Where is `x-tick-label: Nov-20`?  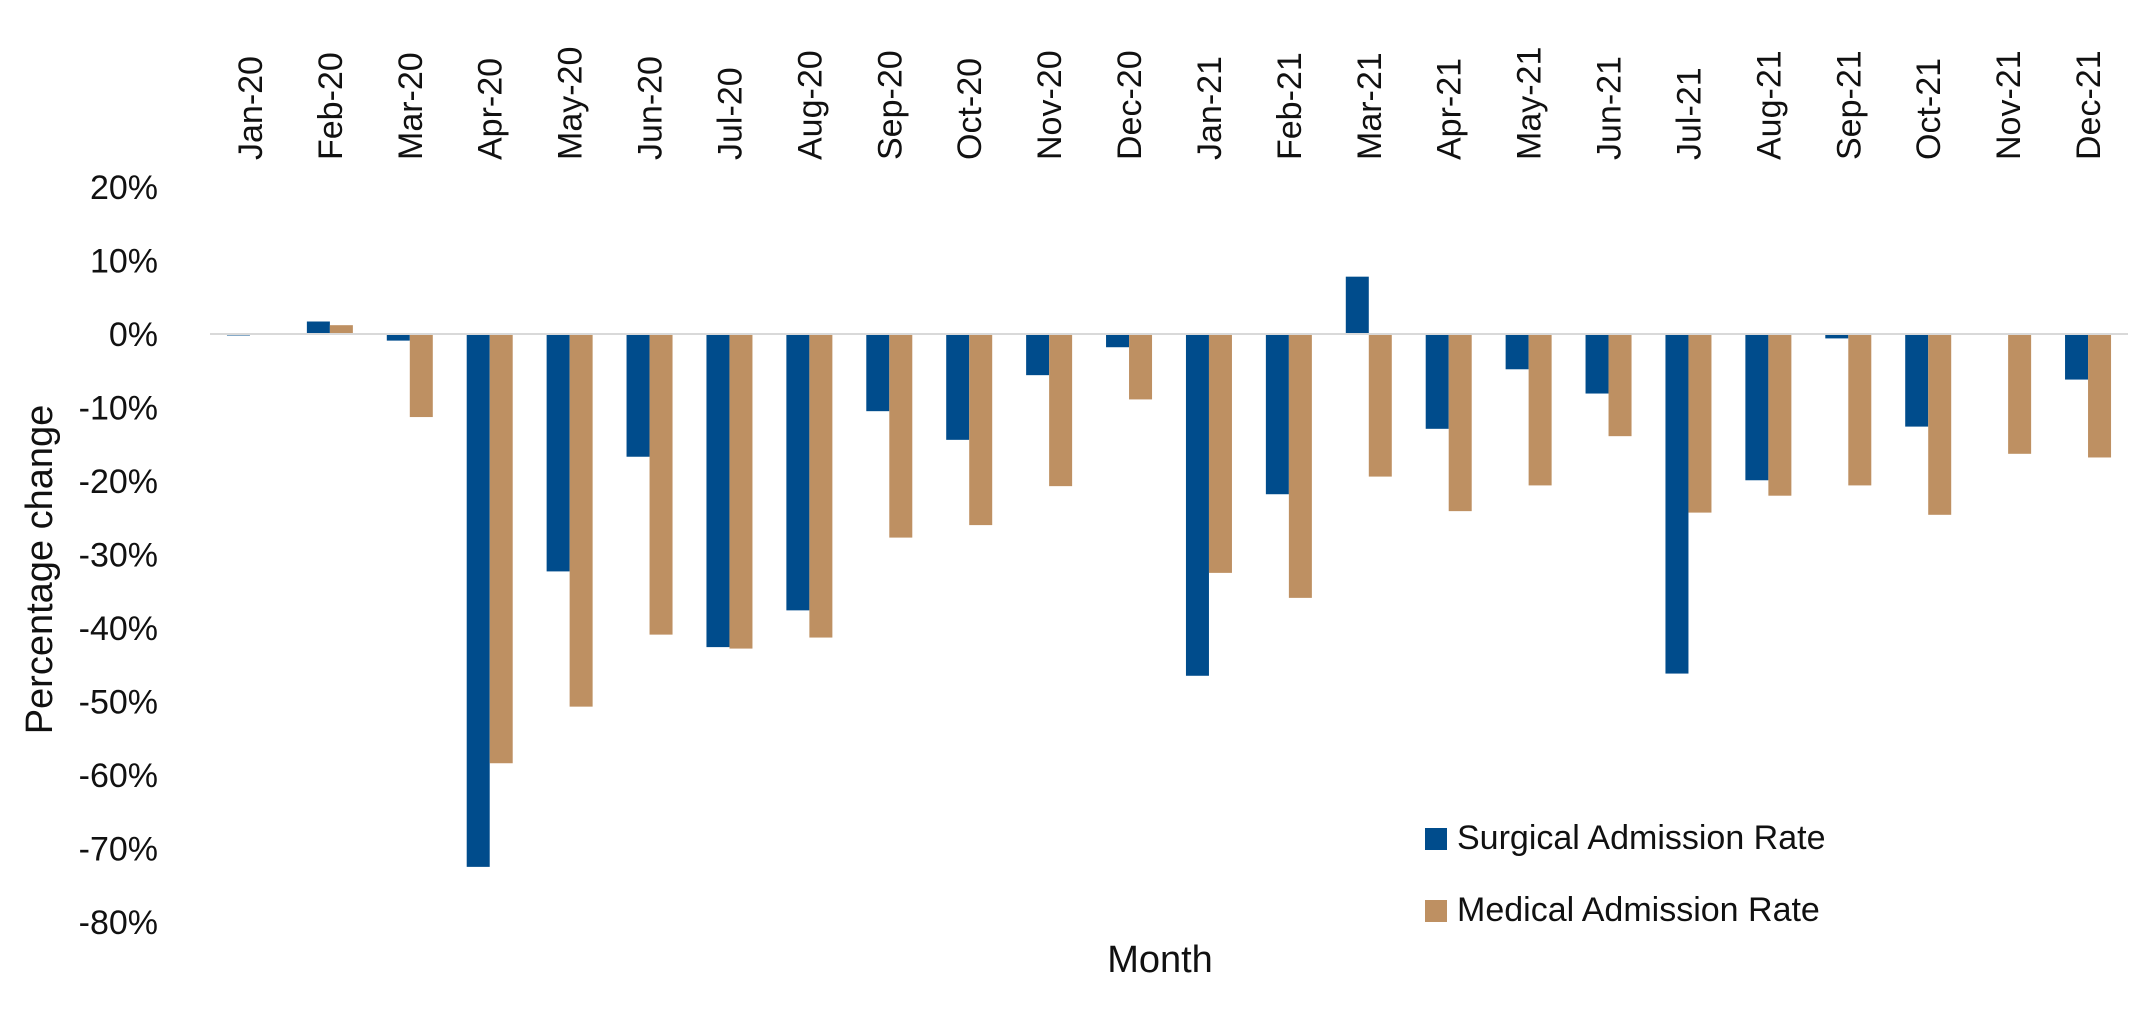
x-tick-label: Nov-20 is located at coordinates (1050, 105).